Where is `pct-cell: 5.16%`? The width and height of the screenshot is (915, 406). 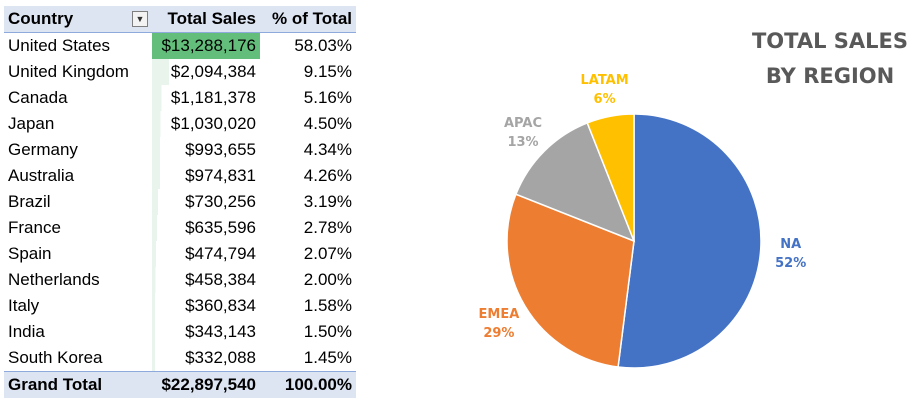
pct-cell: 5.16% is located at coordinates (327, 97).